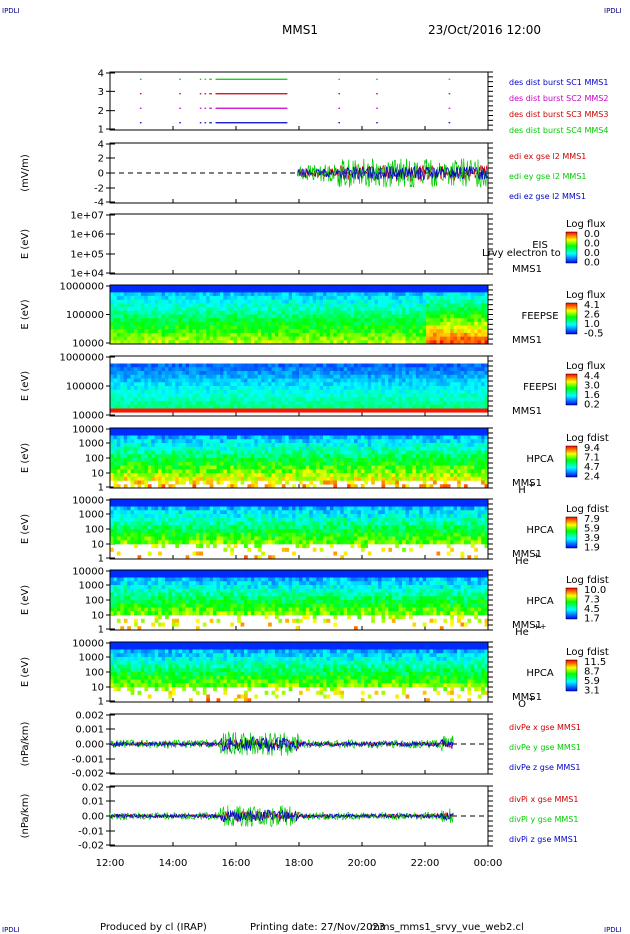  What do you see at coordinates (592, 253) in the screenshot?
I see `colorbar-tick-label: 0.0` at bounding box center [592, 253].